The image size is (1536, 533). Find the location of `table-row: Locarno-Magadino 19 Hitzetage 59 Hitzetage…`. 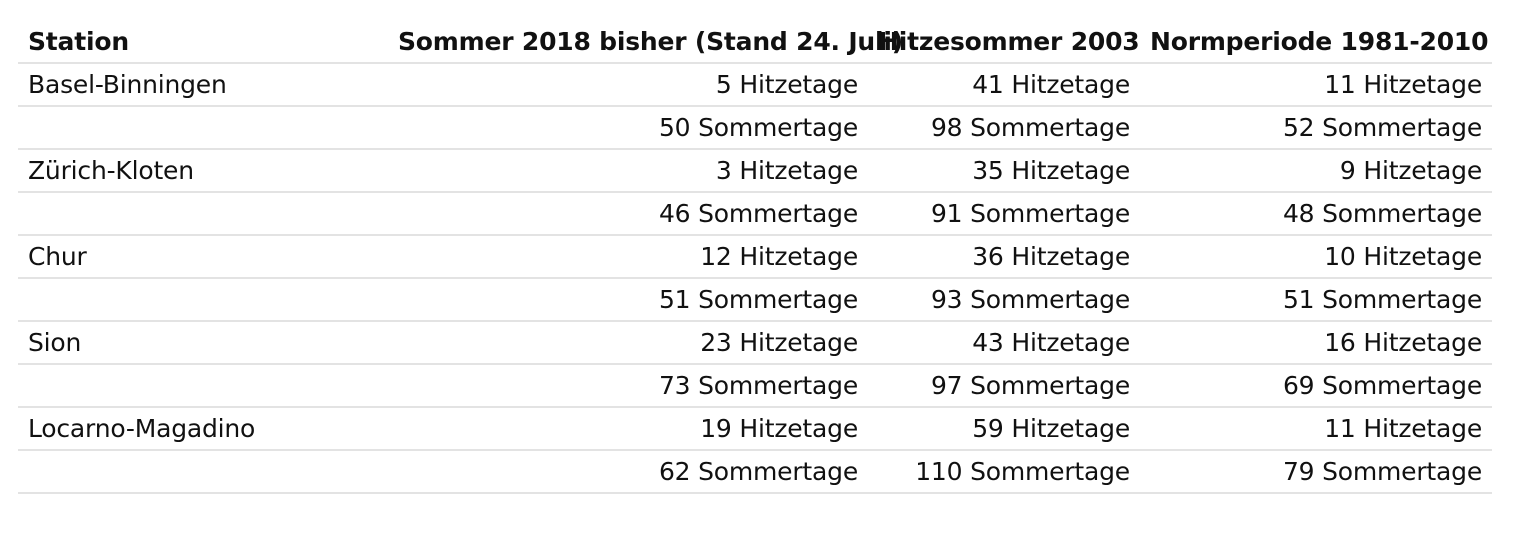

table-row: Locarno-Magadino 19 Hitzetage 59 Hitzetage… is located at coordinates (755, 429).